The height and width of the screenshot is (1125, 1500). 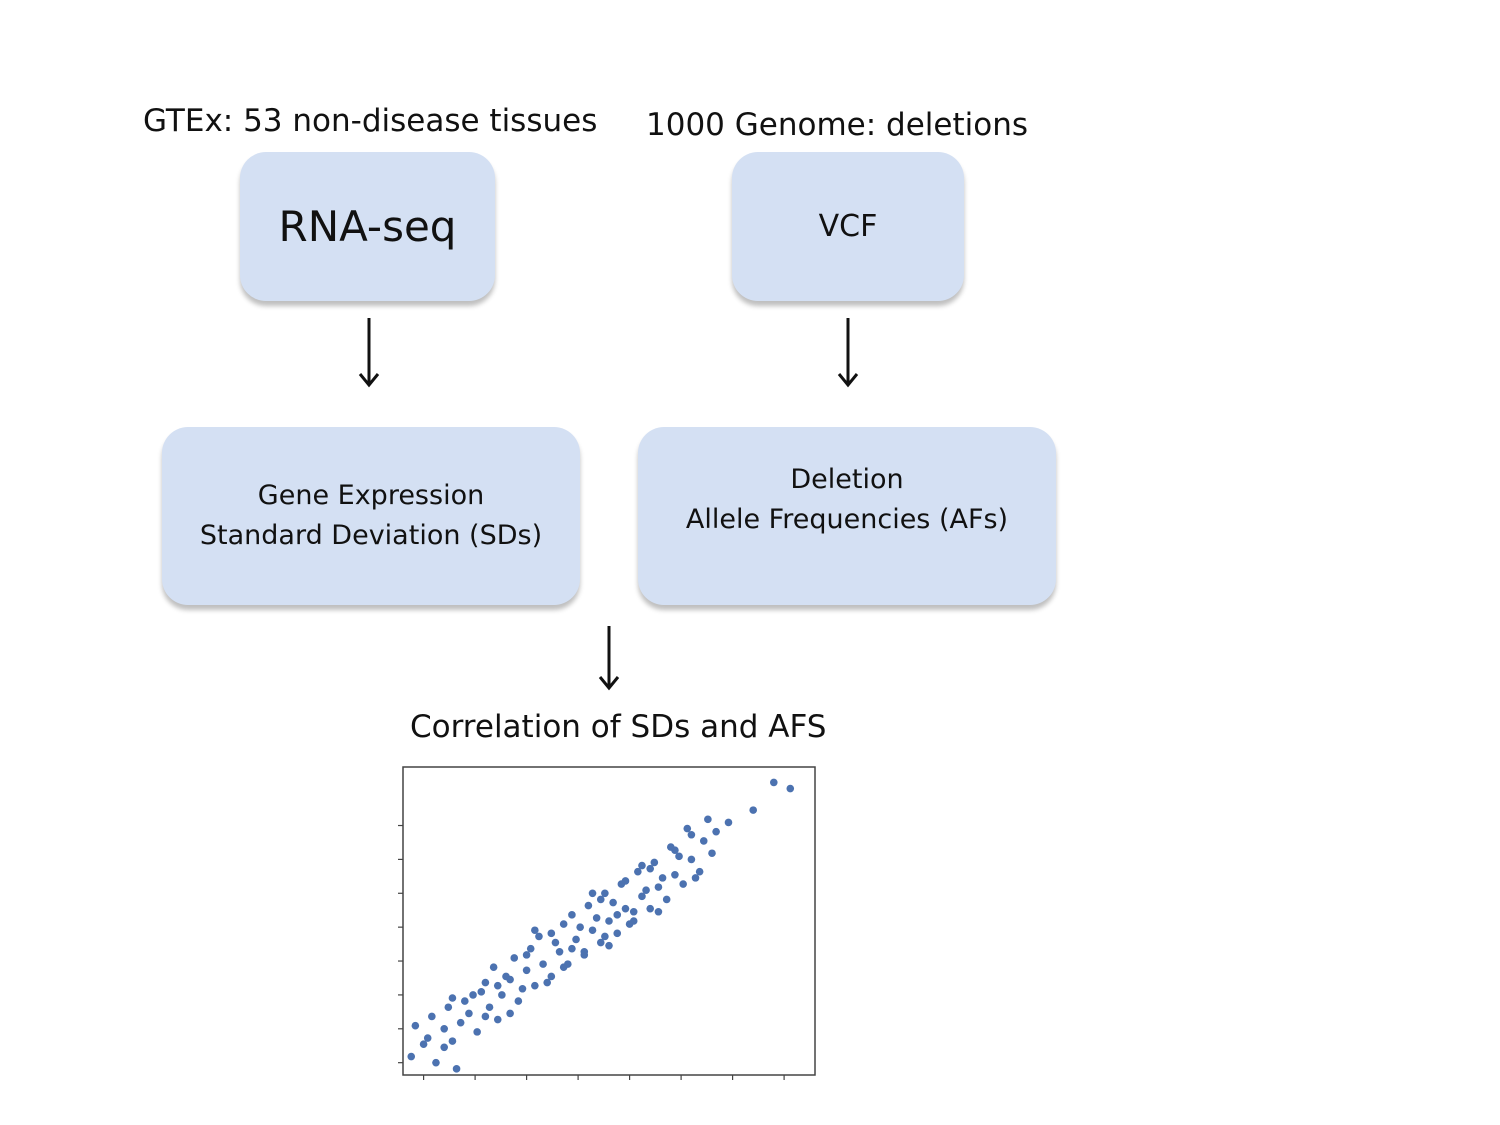 What do you see at coordinates (370, 121) in the screenshot?
I see `gtex-source-label: GTEx: 53 non-disease tissues` at bounding box center [370, 121].